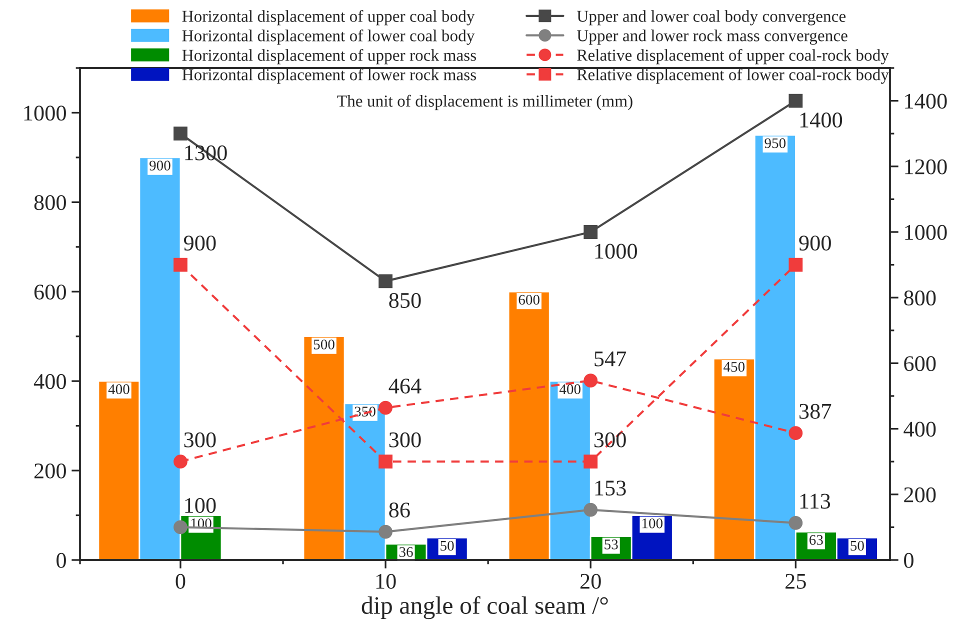 The height and width of the screenshot is (628, 963). I want to click on legend-label: Relative displacement of lower coal-rock body, so click(733, 76).